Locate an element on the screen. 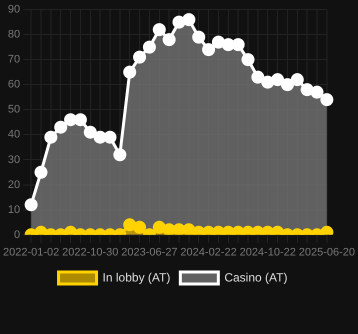 The width and height of the screenshot is (358, 334). x-tick-label: 2023-06-27 is located at coordinates (149, 252).